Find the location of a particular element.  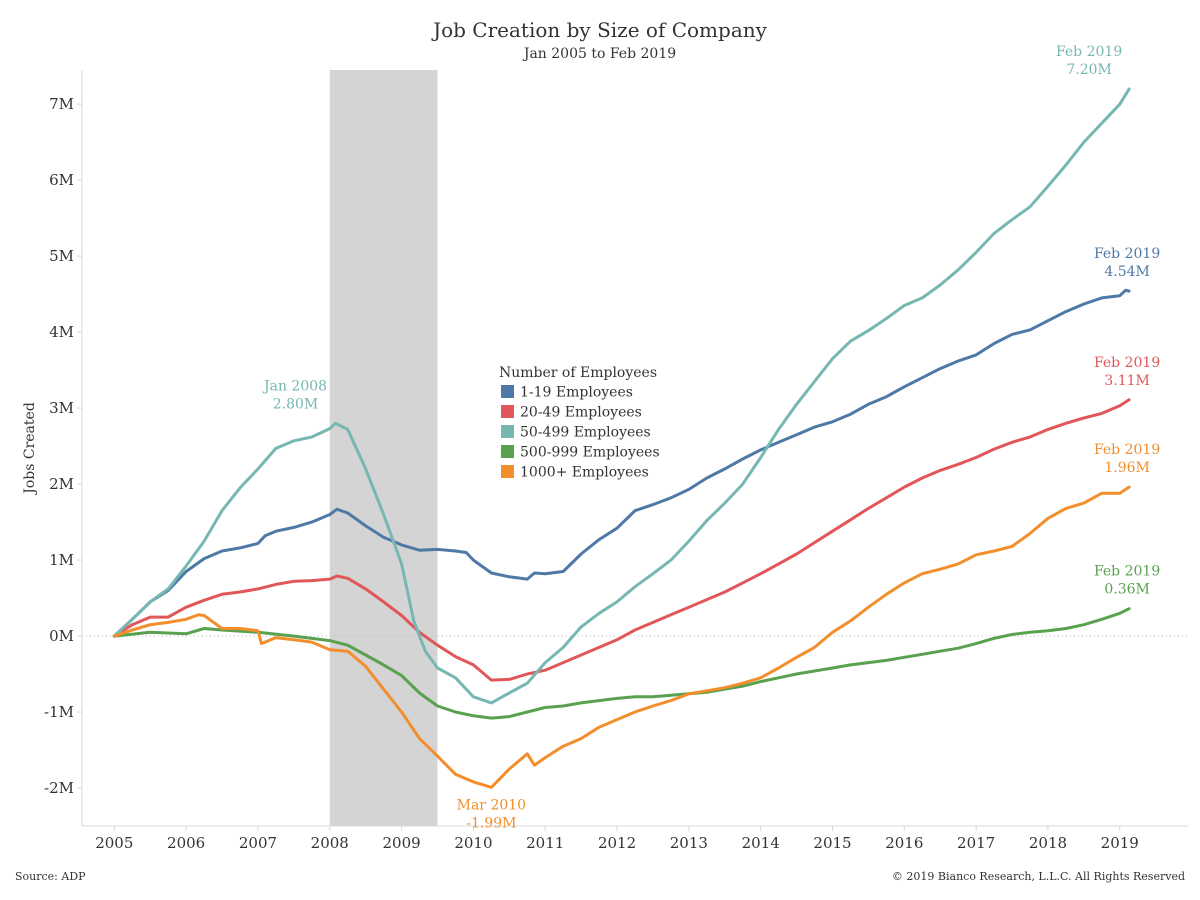

legend-title: Number of Employees is located at coordinates (578, 373).